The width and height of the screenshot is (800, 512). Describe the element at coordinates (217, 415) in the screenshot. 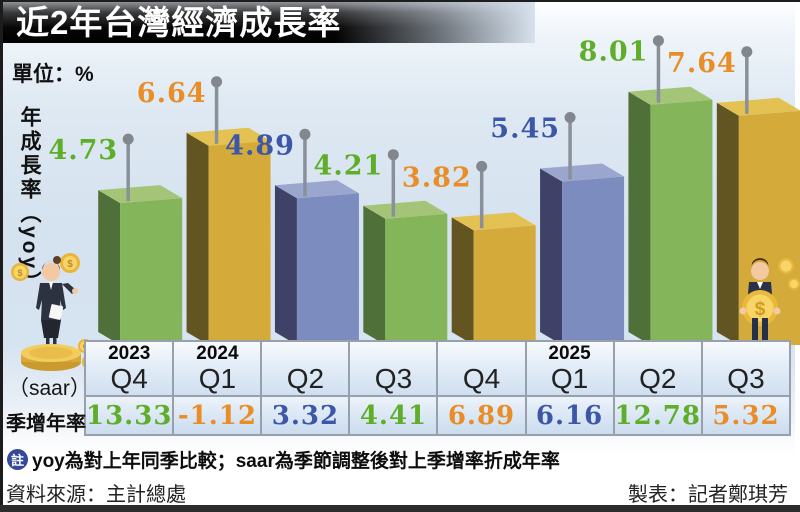

I see `saar-value-cell: -1.12` at that location.